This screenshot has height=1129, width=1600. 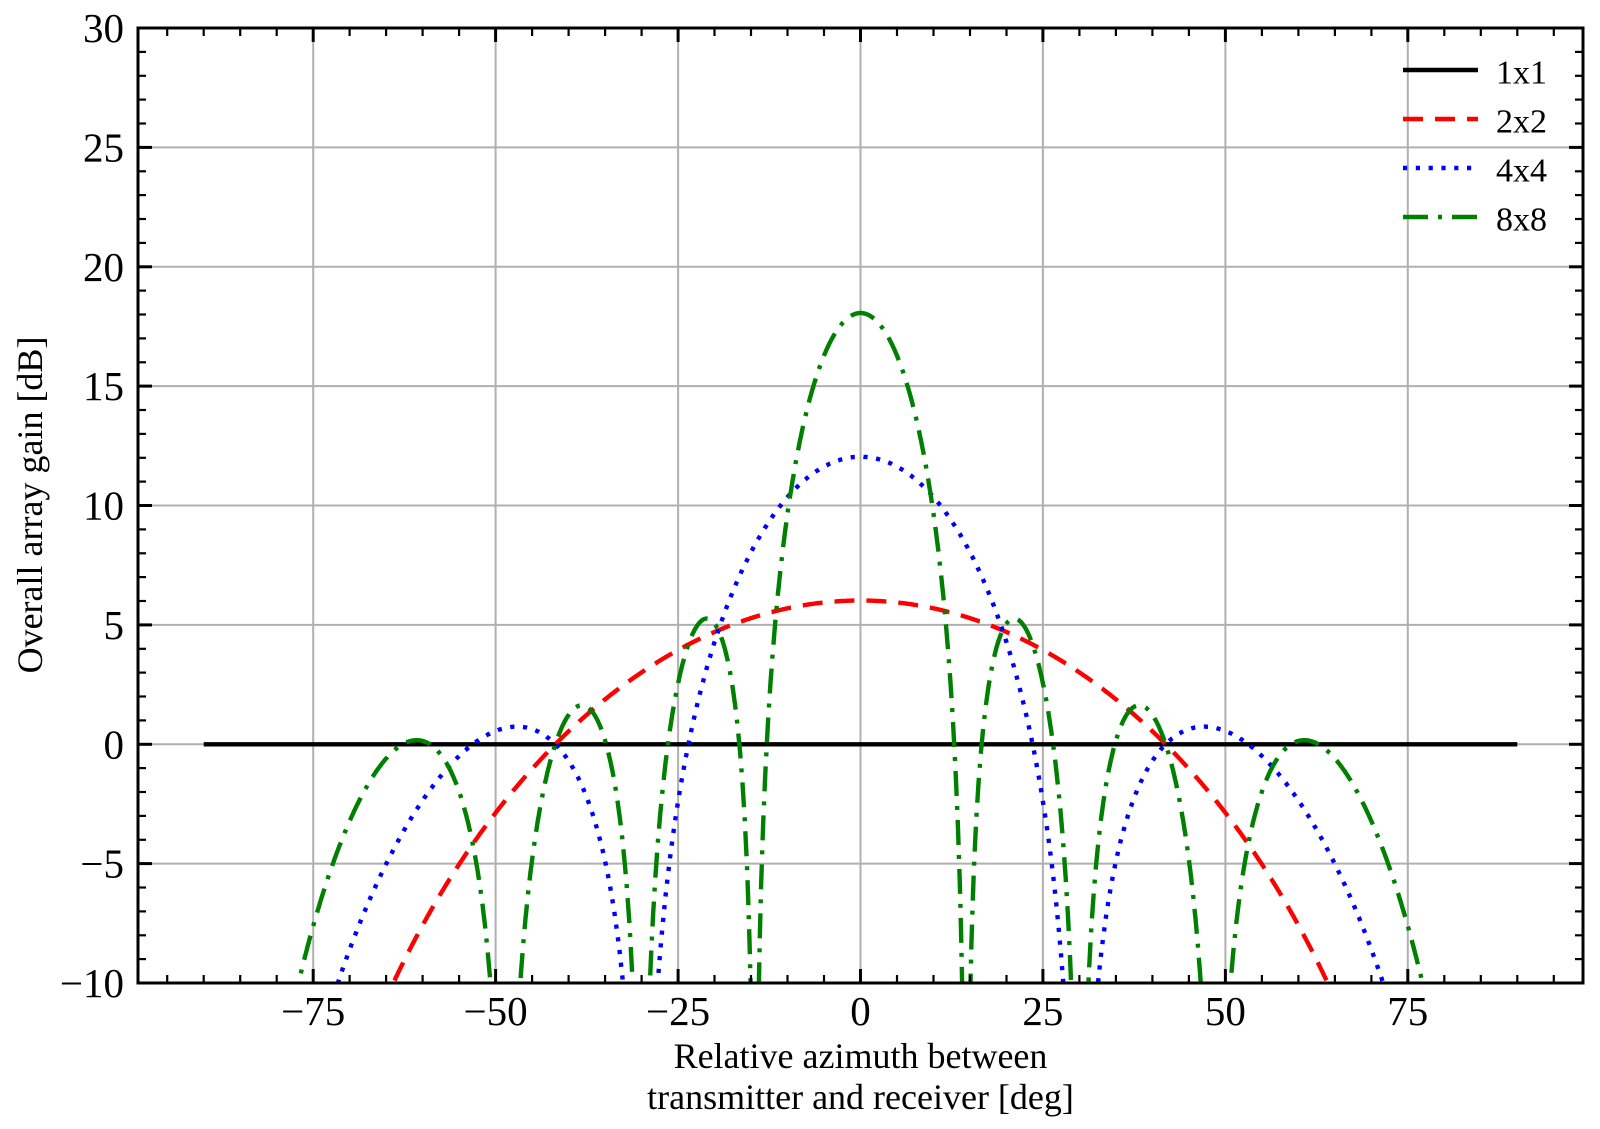 I want to click on x-tick-label: −75, so click(x=313, y=1011).